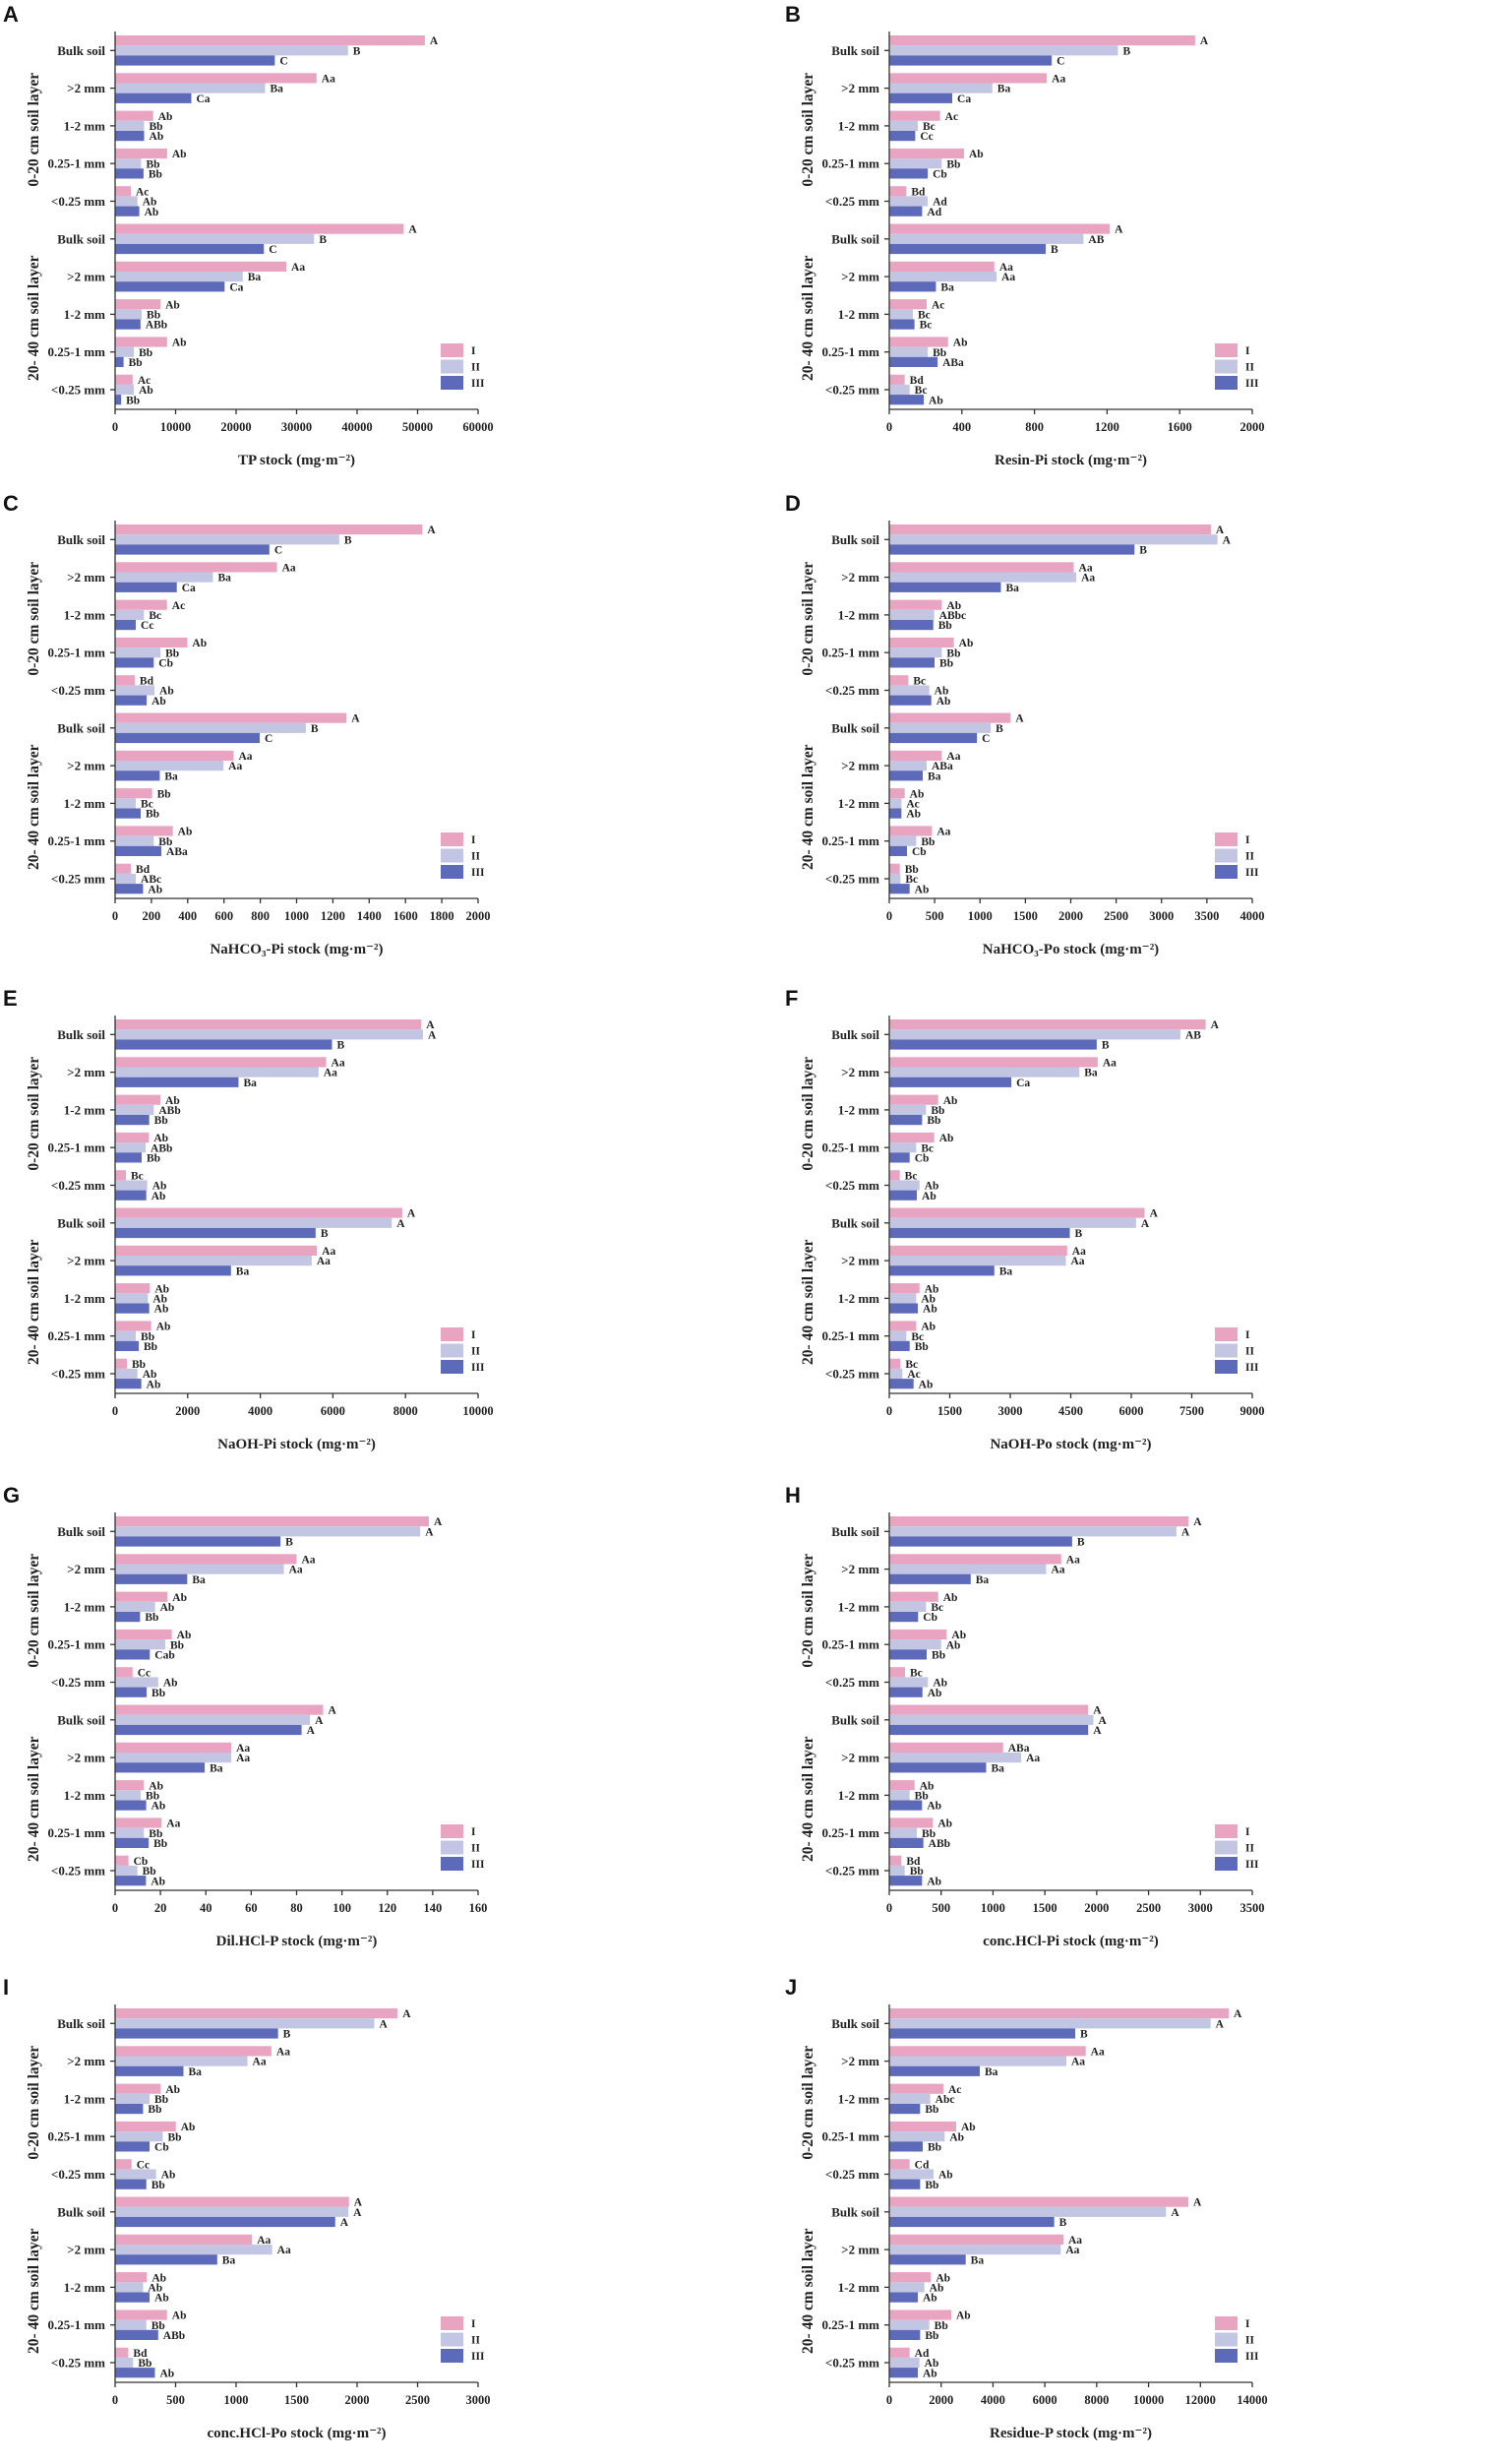 Image resolution: width=1510 pixels, height=2464 pixels. What do you see at coordinates (229, 2260) in the screenshot?
I see `significance-label: Ba` at bounding box center [229, 2260].